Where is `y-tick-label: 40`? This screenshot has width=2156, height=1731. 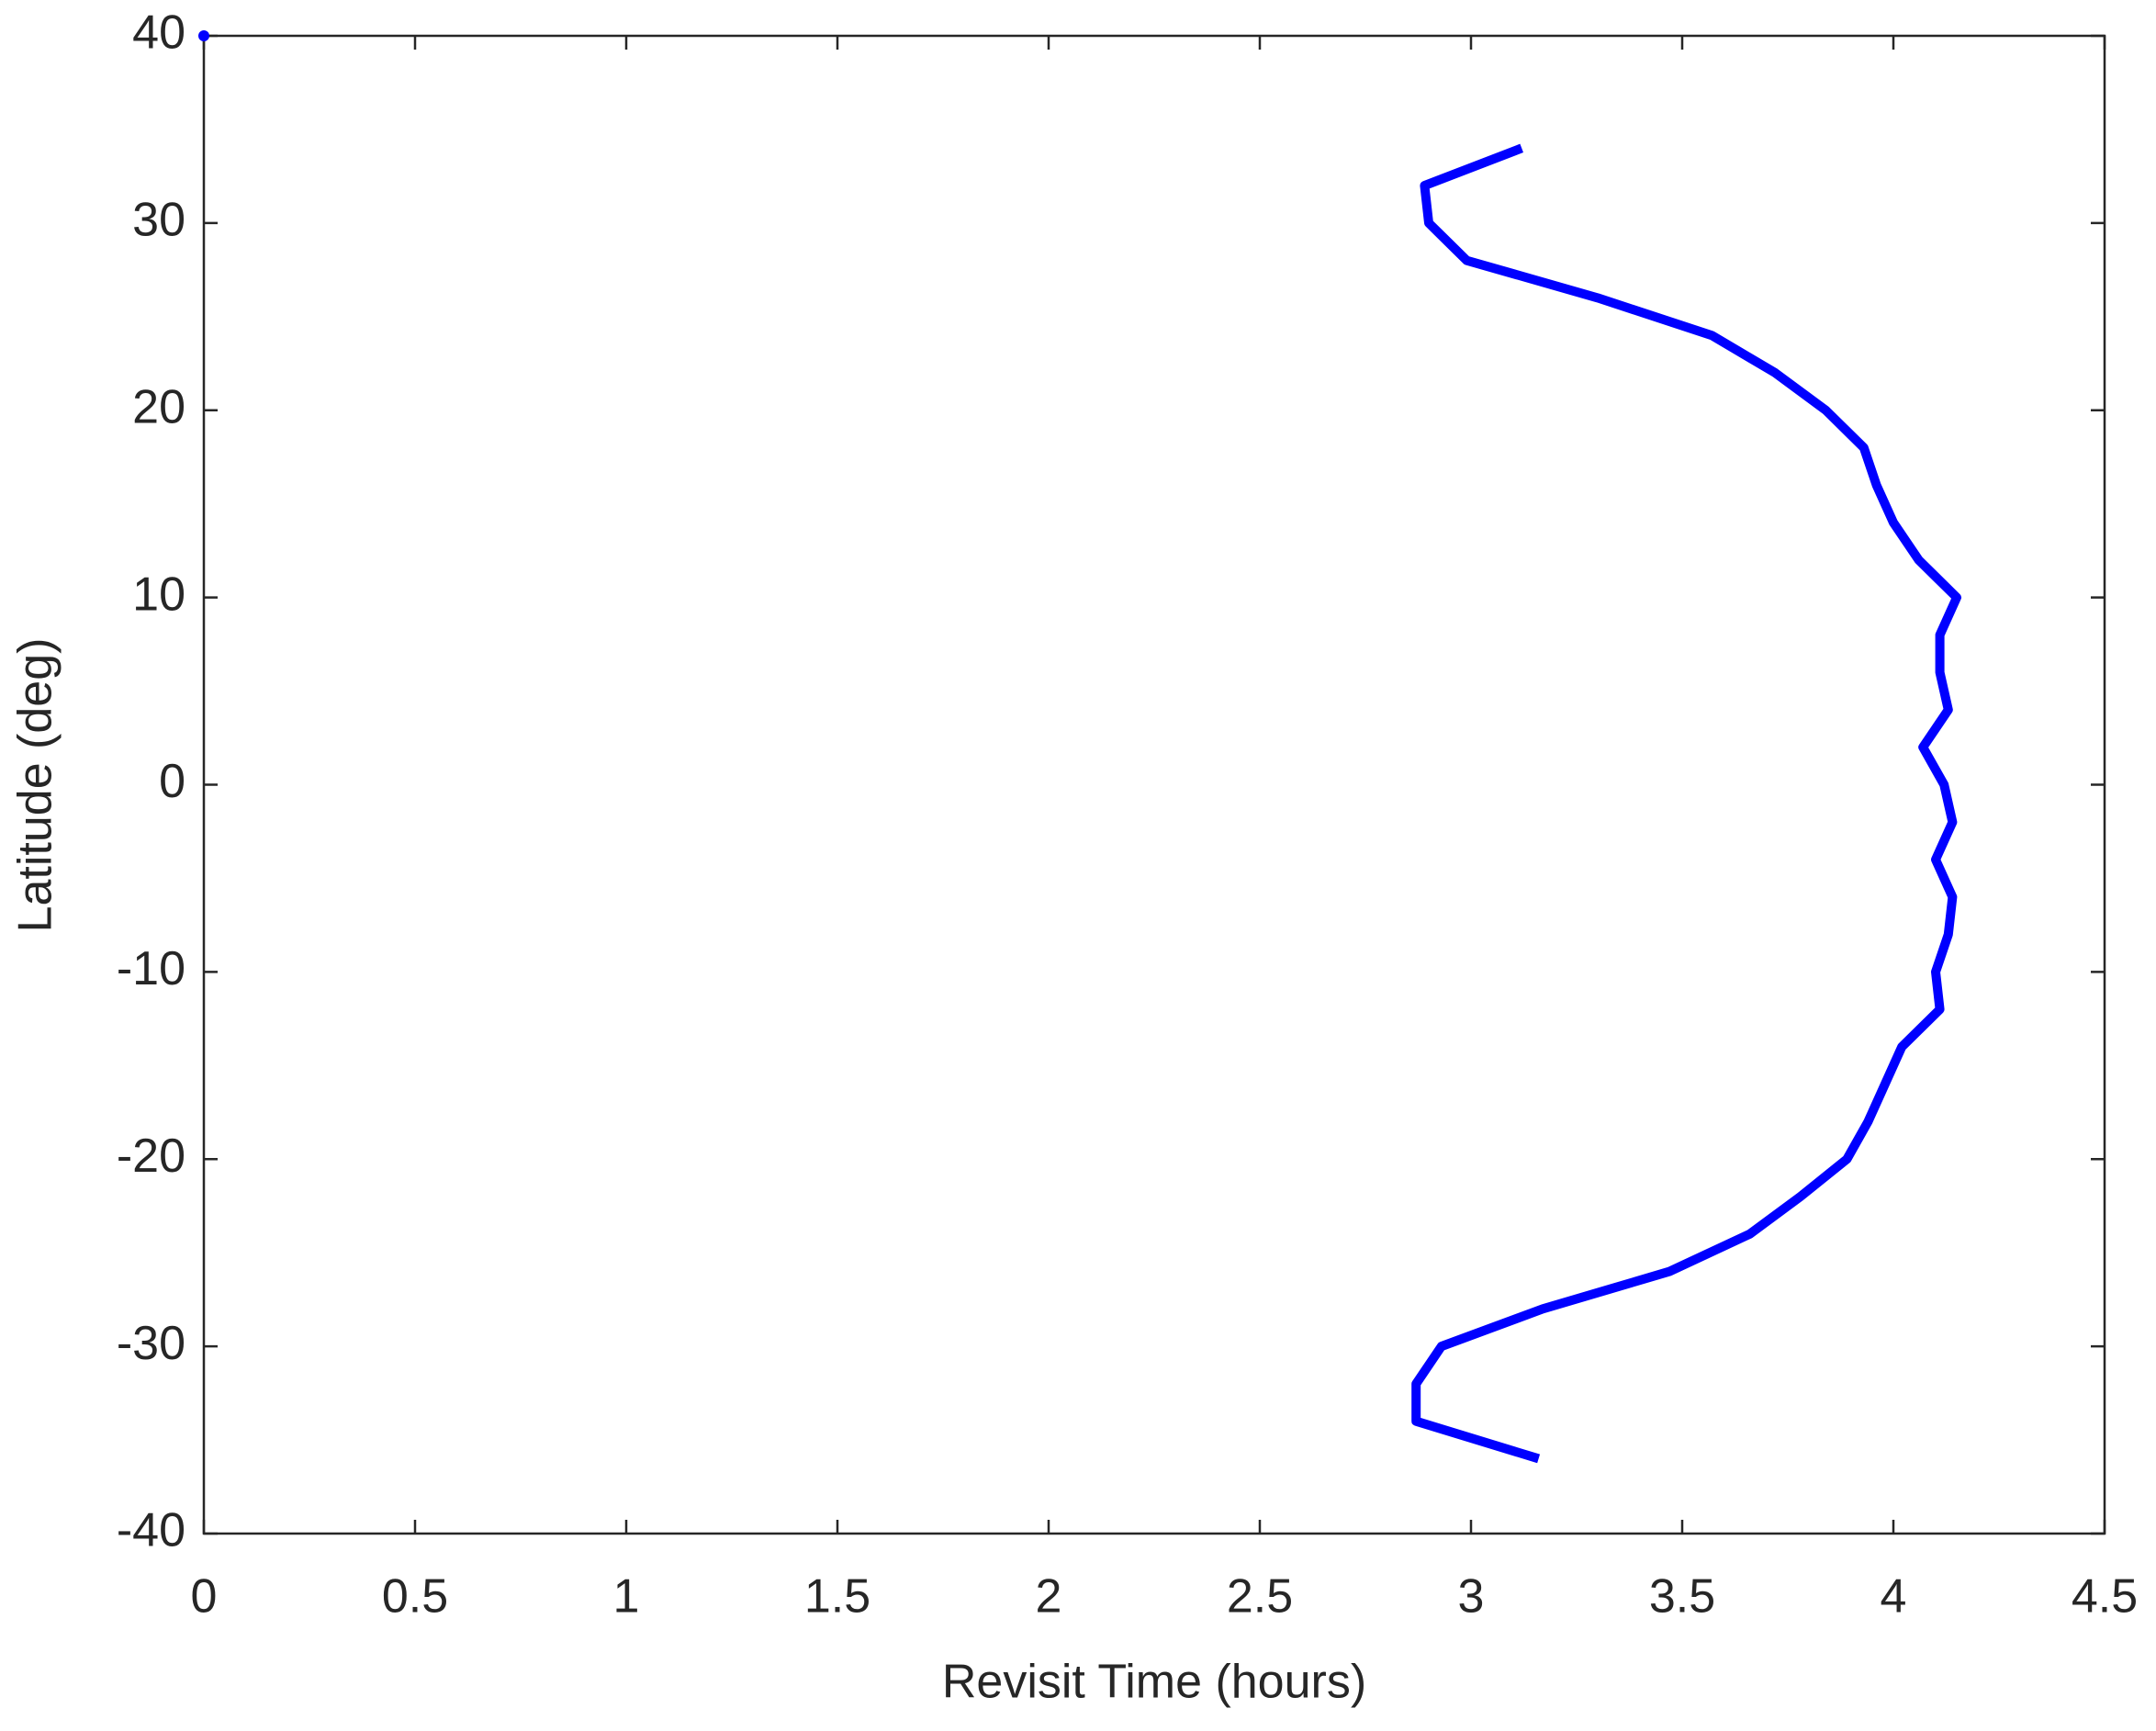
y-tick-label: 40 is located at coordinates (158, 33).